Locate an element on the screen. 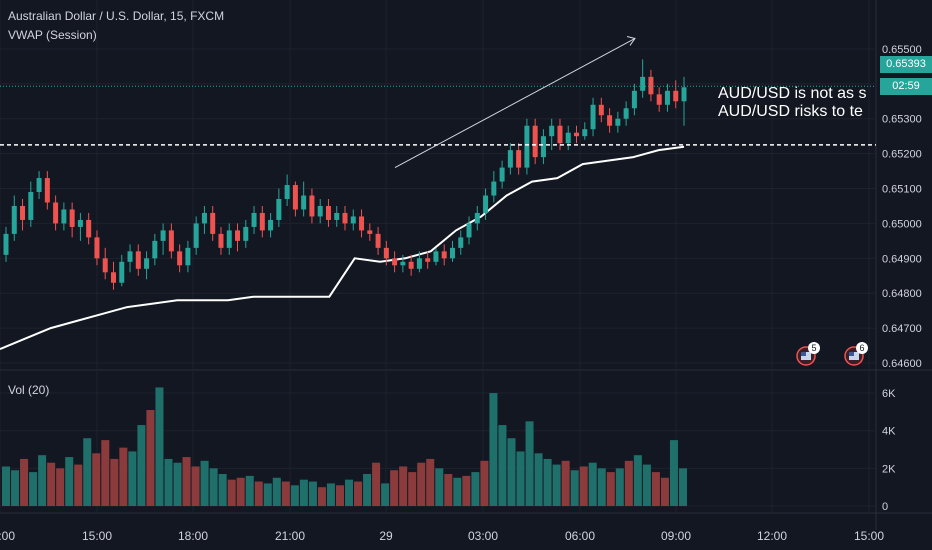 The height and width of the screenshot is (550, 932). time-tick-label: 09:00 is located at coordinates (676, 536).